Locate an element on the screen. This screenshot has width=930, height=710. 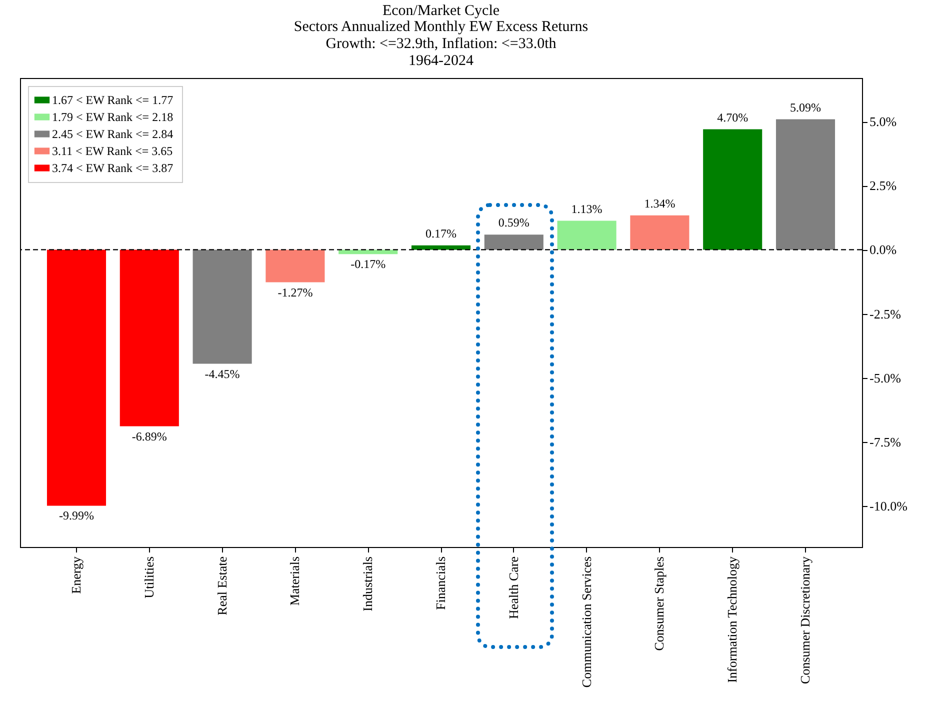
y-tick-label: 2.5% is located at coordinates (883, 186).